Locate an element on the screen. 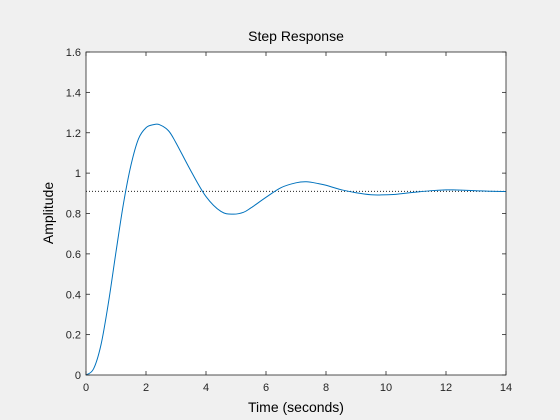 Image resolution: width=560 pixels, height=420 pixels. x-tick-label: 14 is located at coordinates (506, 388).